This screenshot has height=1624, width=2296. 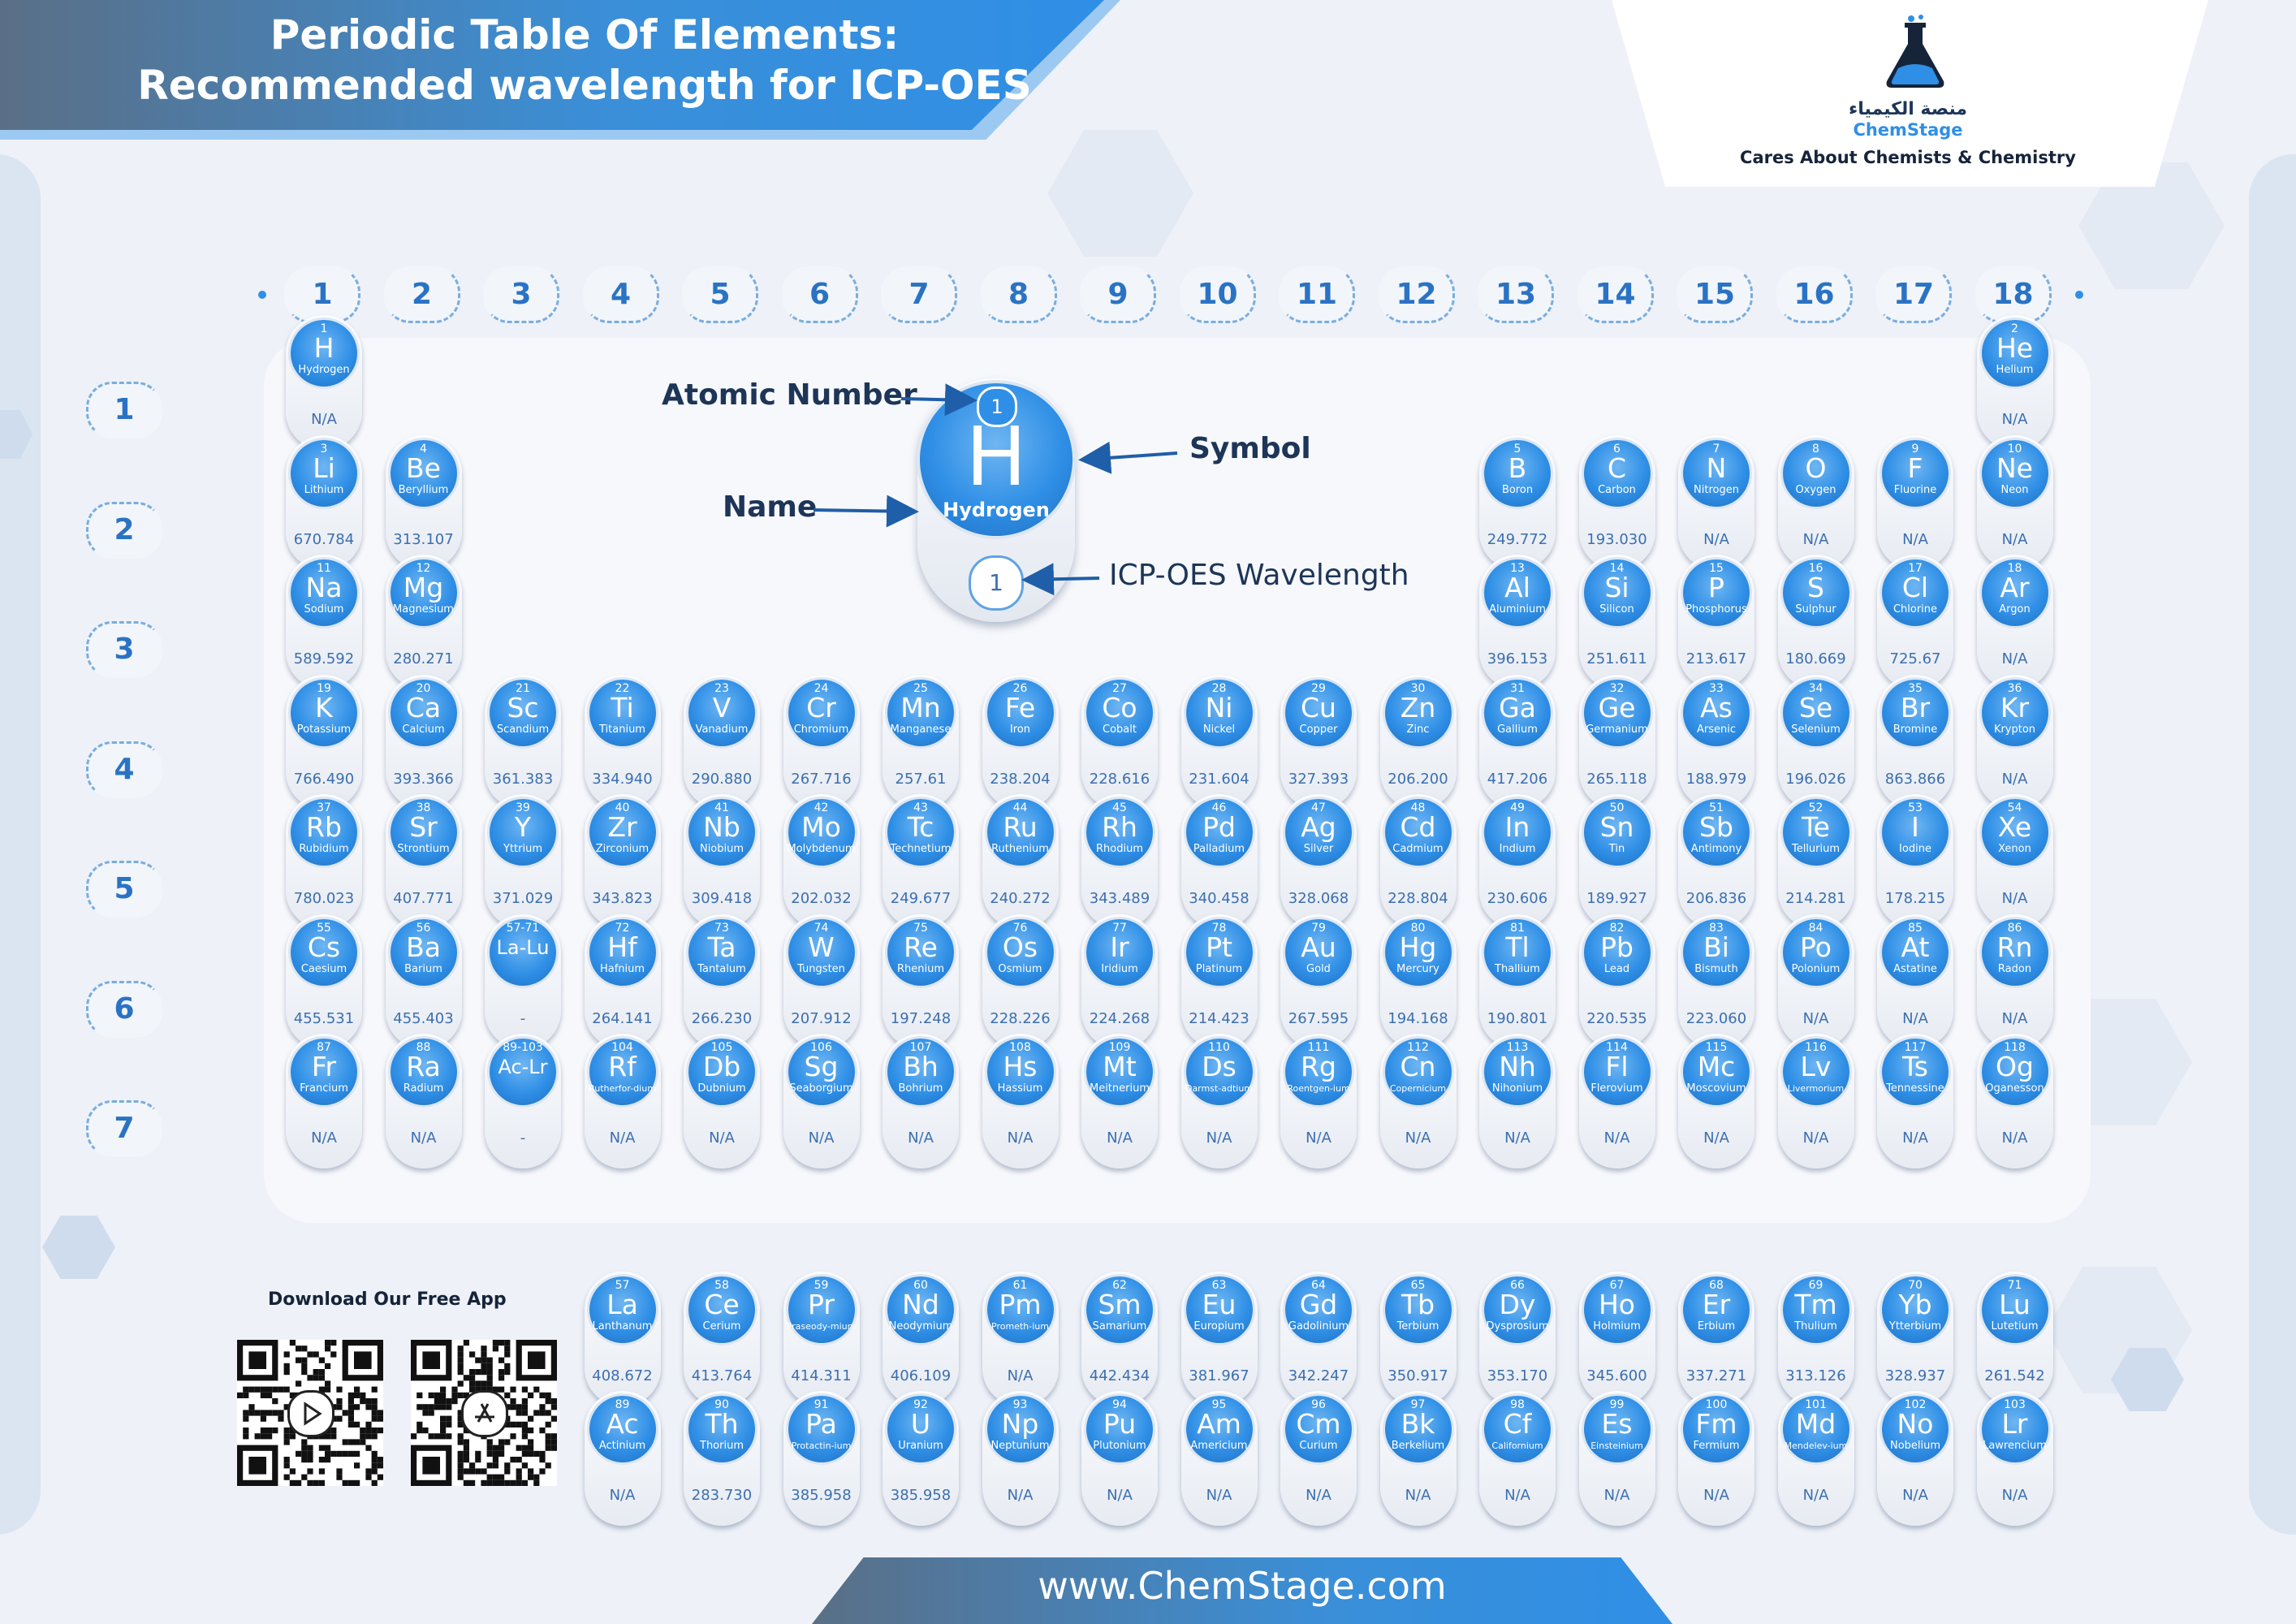 I want to click on element-tile: 80 Hg Mercury 194.168, so click(x=1418, y=982).